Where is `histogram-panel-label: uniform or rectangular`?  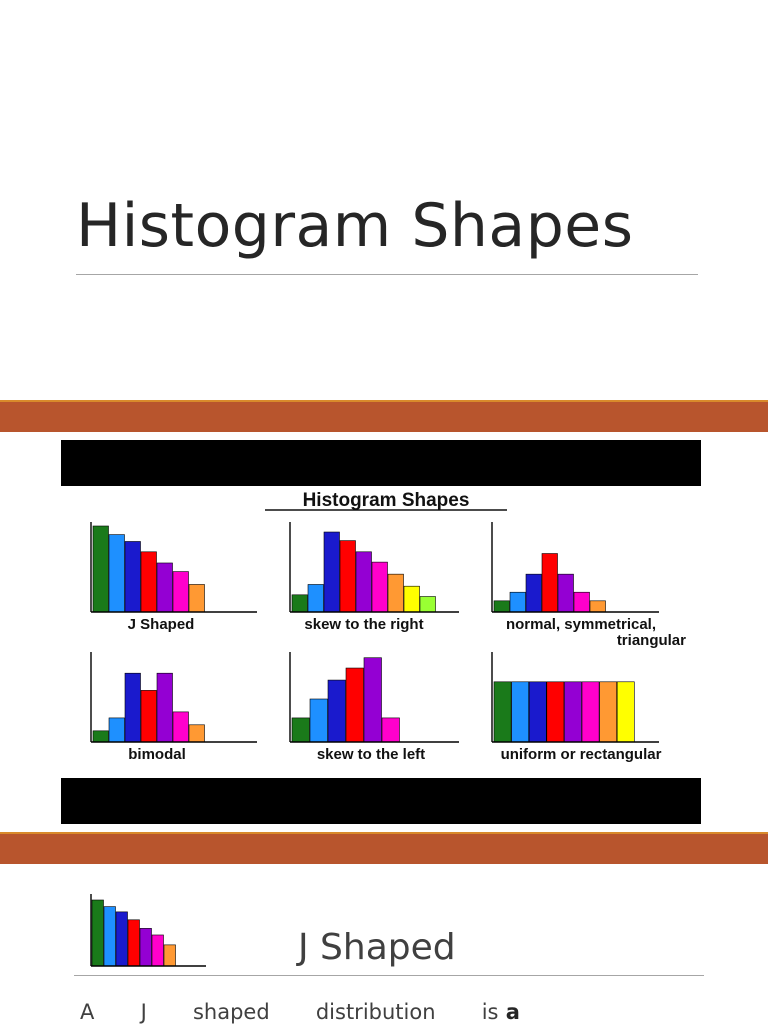
histogram-panel-label: uniform or rectangular is located at coordinates (581, 754).